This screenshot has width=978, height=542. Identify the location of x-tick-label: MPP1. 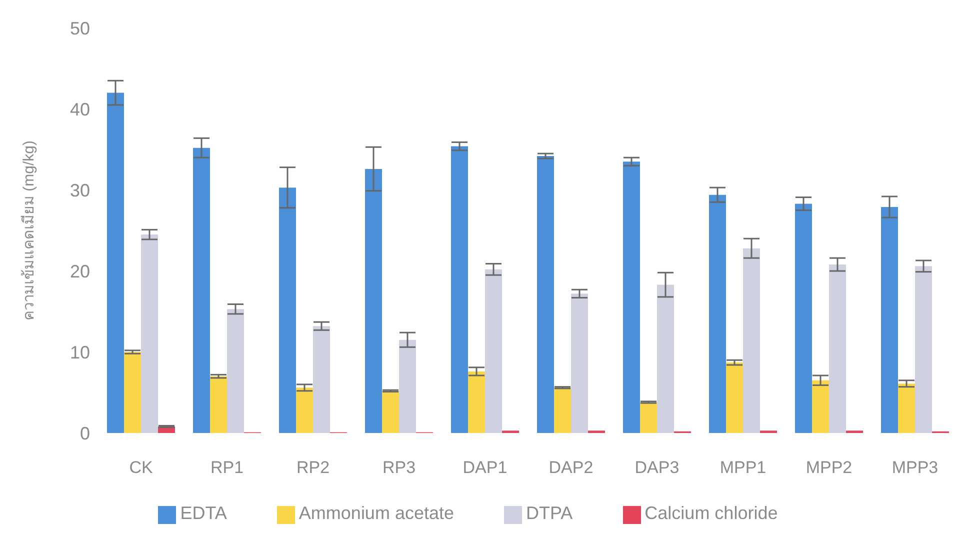
(743, 468).